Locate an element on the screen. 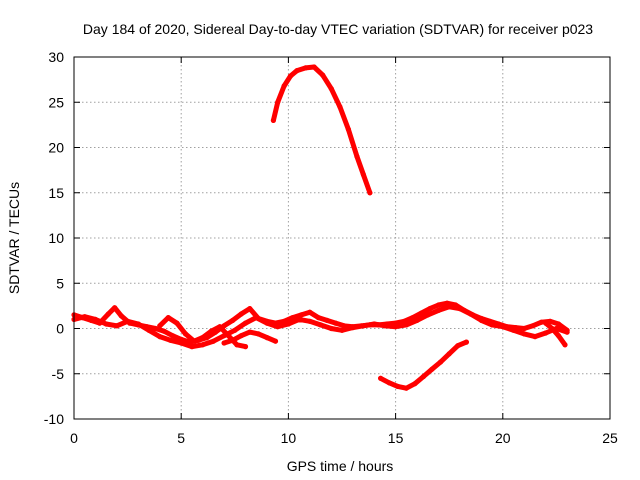  x-tick-label: 5 is located at coordinates (181, 438).